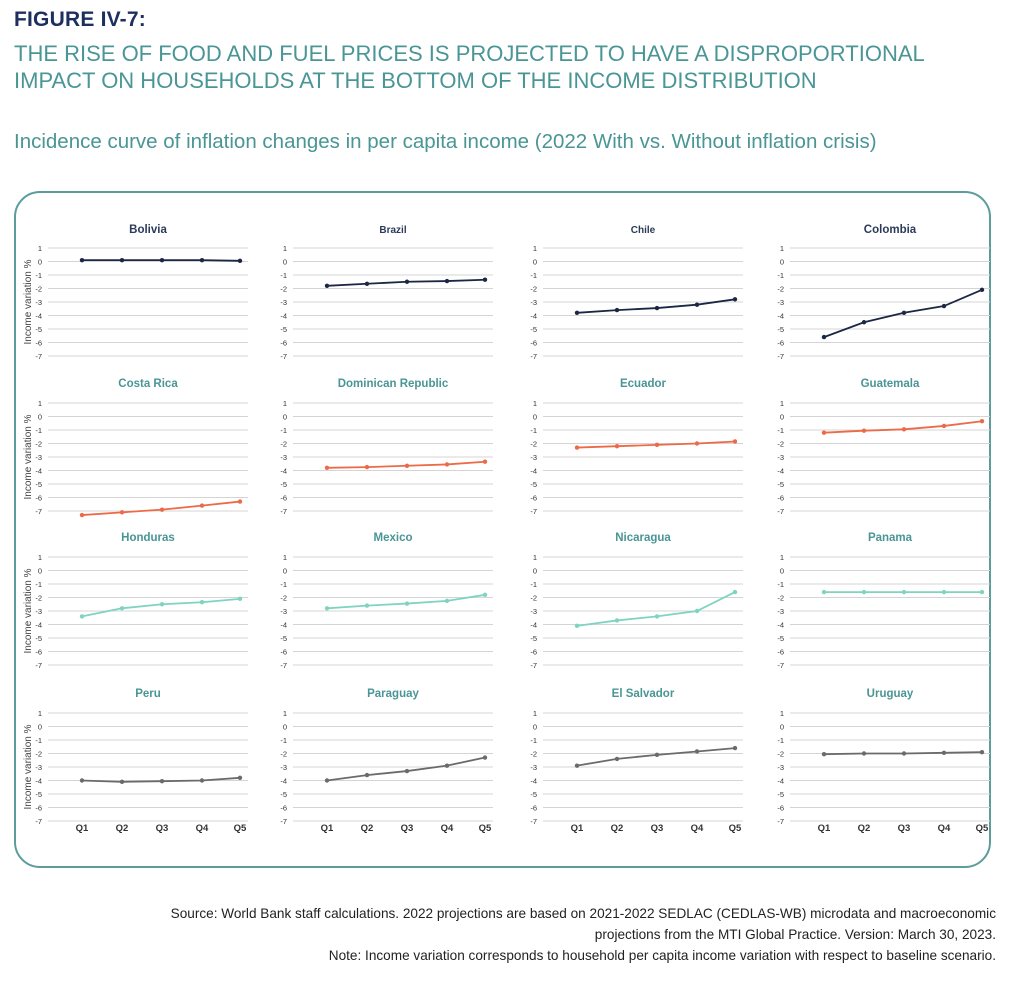 This screenshot has width=1024, height=993. I want to click on data-point-mexico-q5, so click(485, 594).